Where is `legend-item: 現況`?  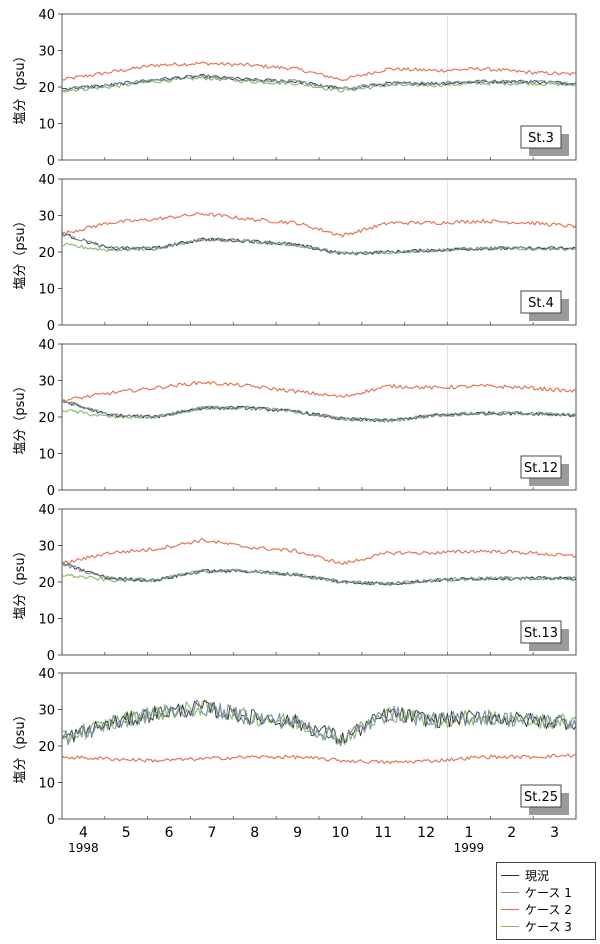 legend-item: 現況 is located at coordinates (546, 875).